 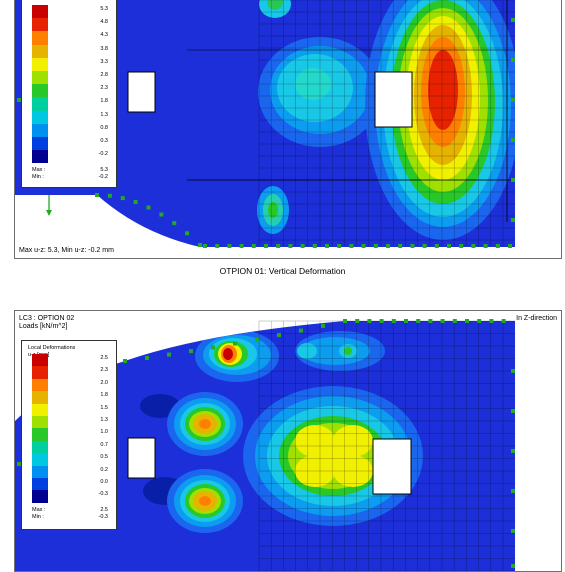 What do you see at coordinates (103, 517) in the screenshot?
I see `legend-min-value: -0.3` at bounding box center [103, 517].